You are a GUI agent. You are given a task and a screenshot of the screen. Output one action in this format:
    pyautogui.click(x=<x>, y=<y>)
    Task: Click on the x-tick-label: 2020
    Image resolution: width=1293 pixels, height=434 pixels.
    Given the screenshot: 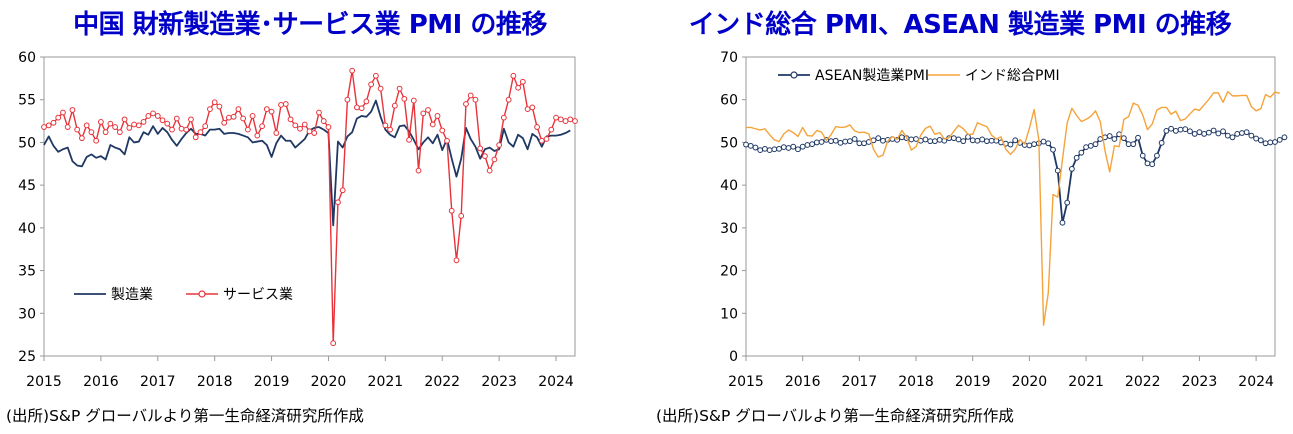 What is the action you would take?
    pyautogui.click(x=329, y=382)
    